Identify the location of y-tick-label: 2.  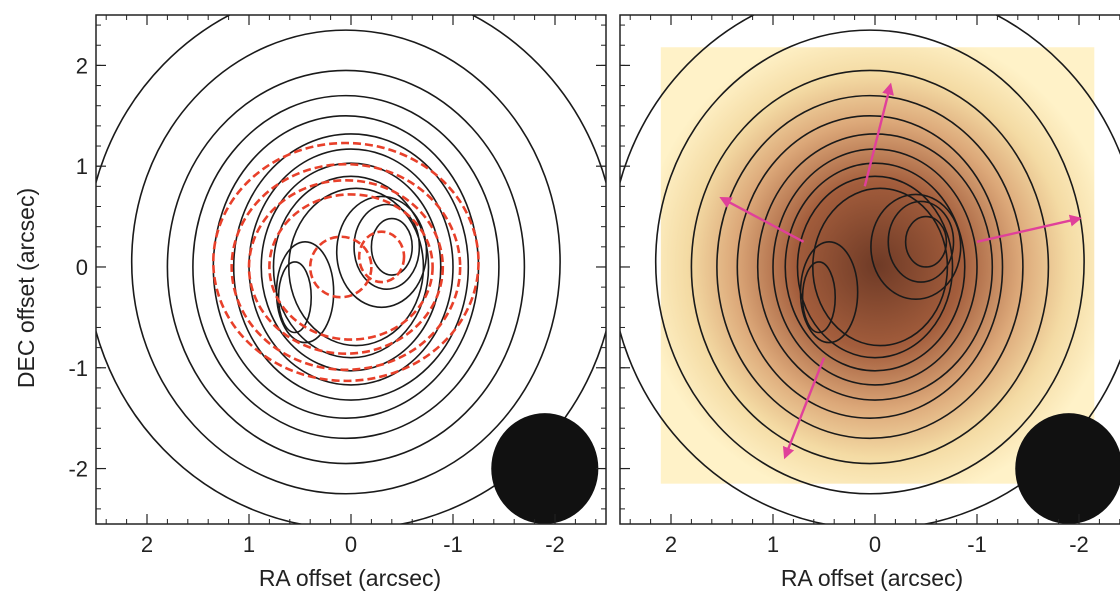
(82, 65).